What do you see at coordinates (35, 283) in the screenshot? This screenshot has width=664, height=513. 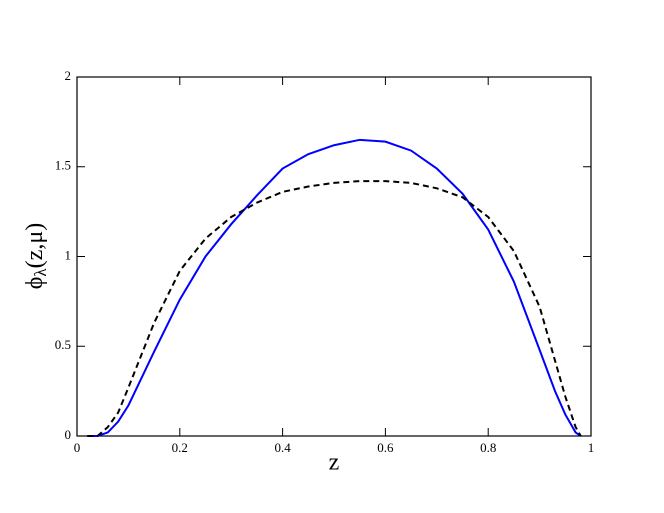 I see `y-label-symbol: ϕ` at bounding box center [35, 283].